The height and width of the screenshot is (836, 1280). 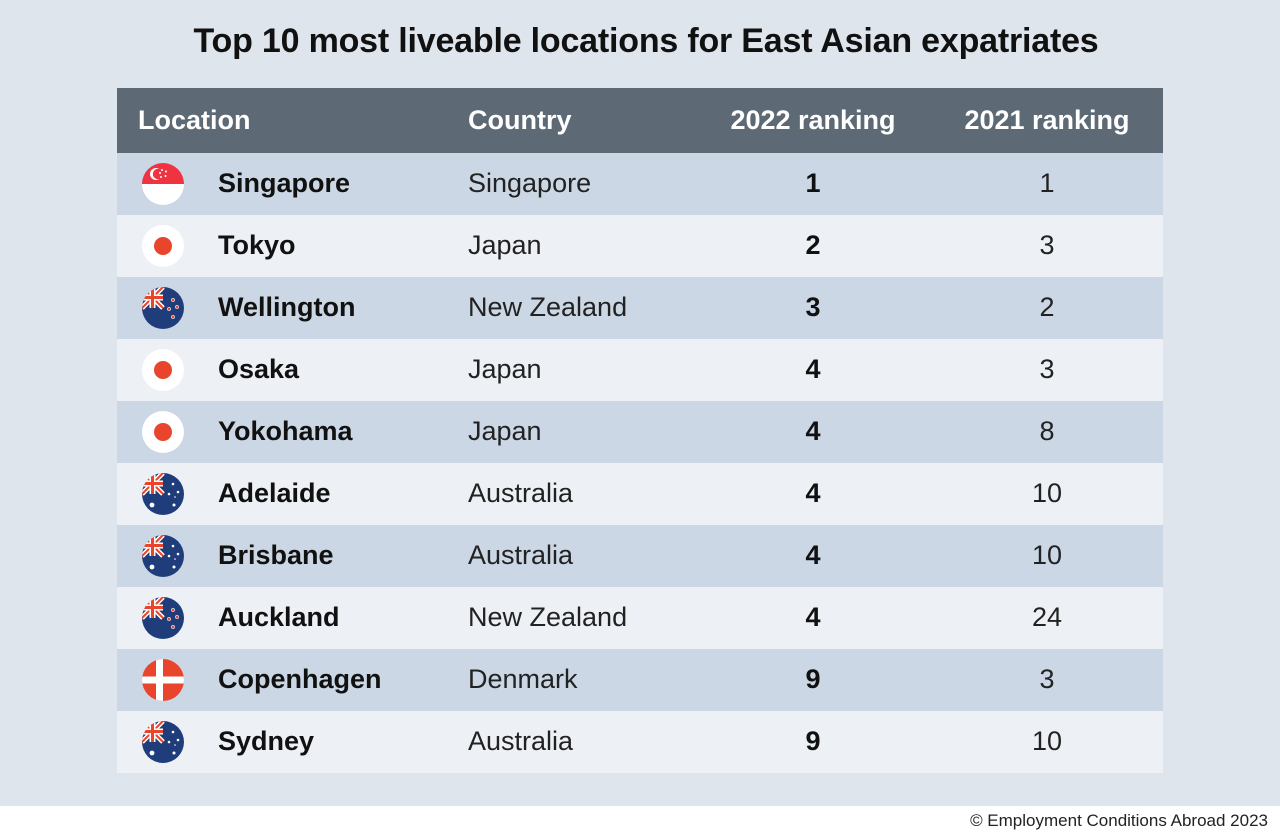 What do you see at coordinates (523, 679) in the screenshot?
I see `country-cell: Denmark` at bounding box center [523, 679].